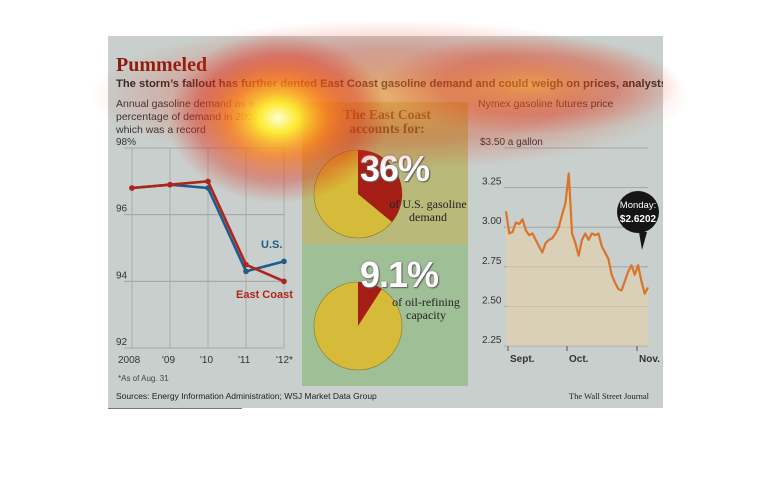 This screenshot has height=502, width=770. What do you see at coordinates (271, 245) in the screenshot?
I see `us-series-label: U.S.` at bounding box center [271, 245].